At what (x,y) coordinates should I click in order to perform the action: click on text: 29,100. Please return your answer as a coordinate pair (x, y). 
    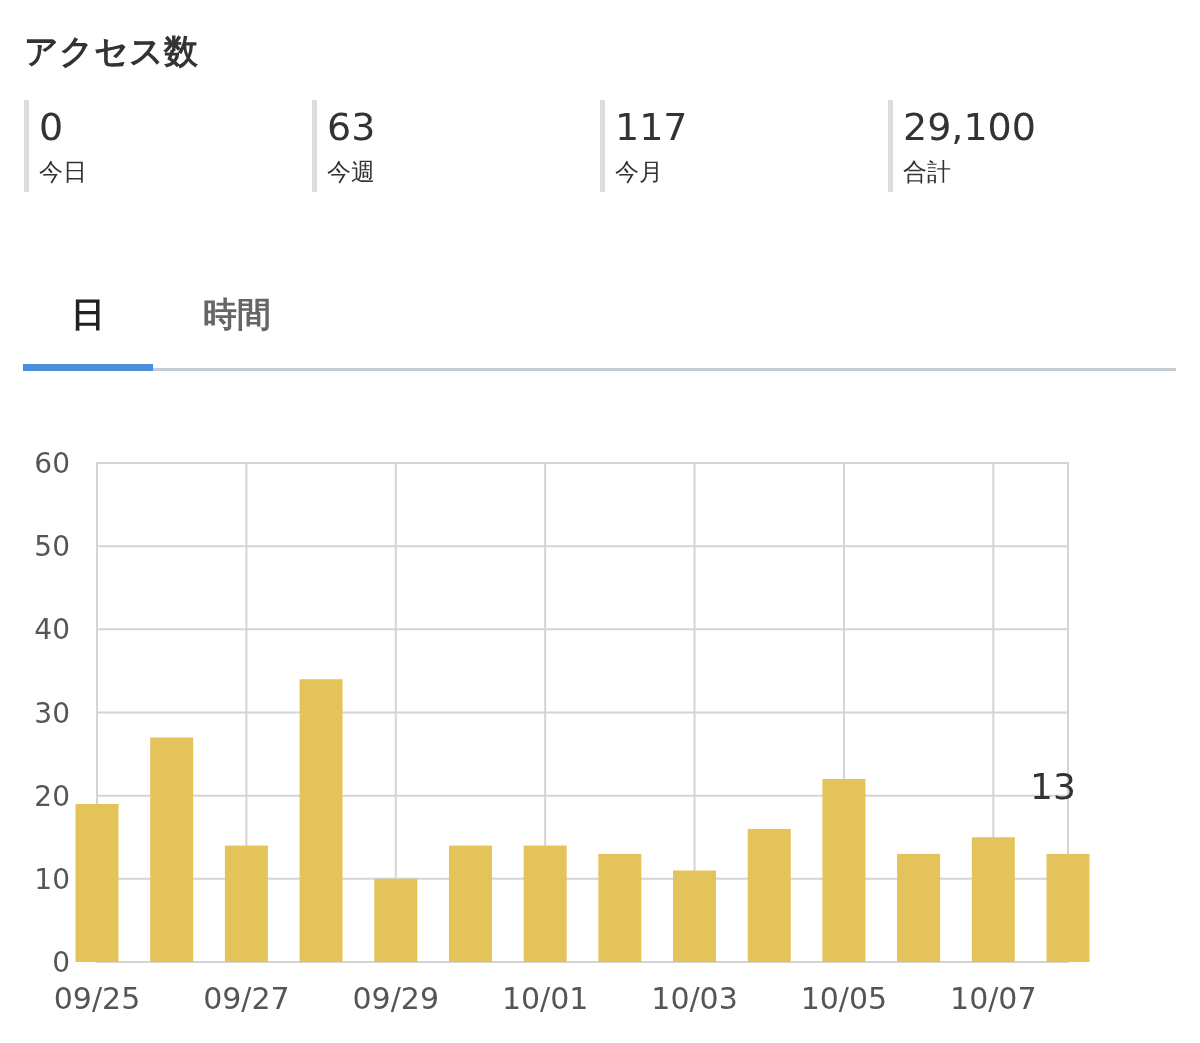
    Looking at the image, I should click on (969, 127).